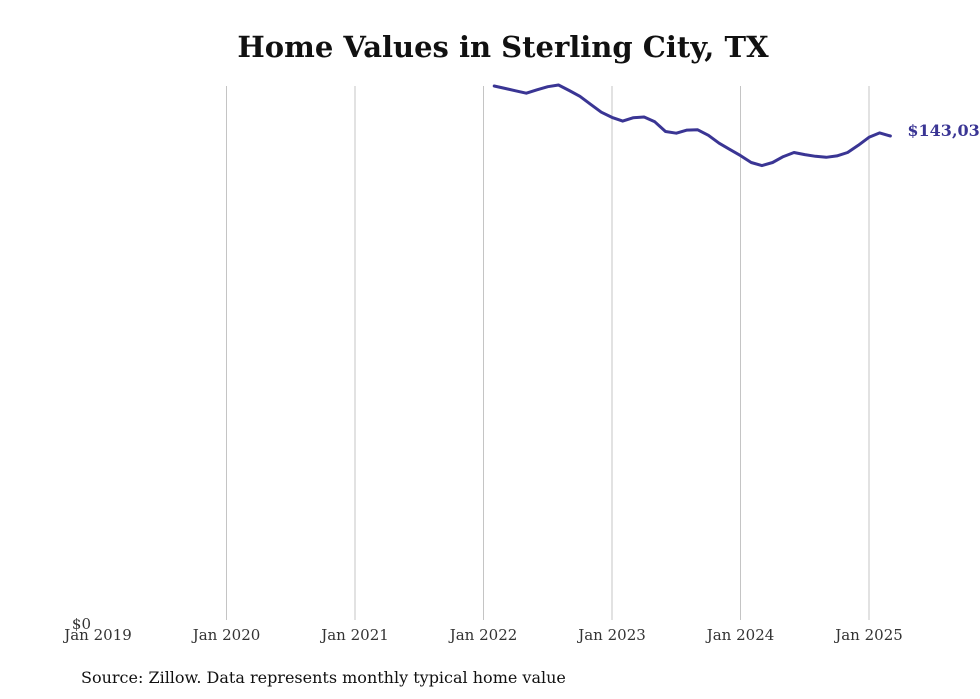  What do you see at coordinates (943, 130) in the screenshot?
I see `end-value-label: $143,034` at bounding box center [943, 130].